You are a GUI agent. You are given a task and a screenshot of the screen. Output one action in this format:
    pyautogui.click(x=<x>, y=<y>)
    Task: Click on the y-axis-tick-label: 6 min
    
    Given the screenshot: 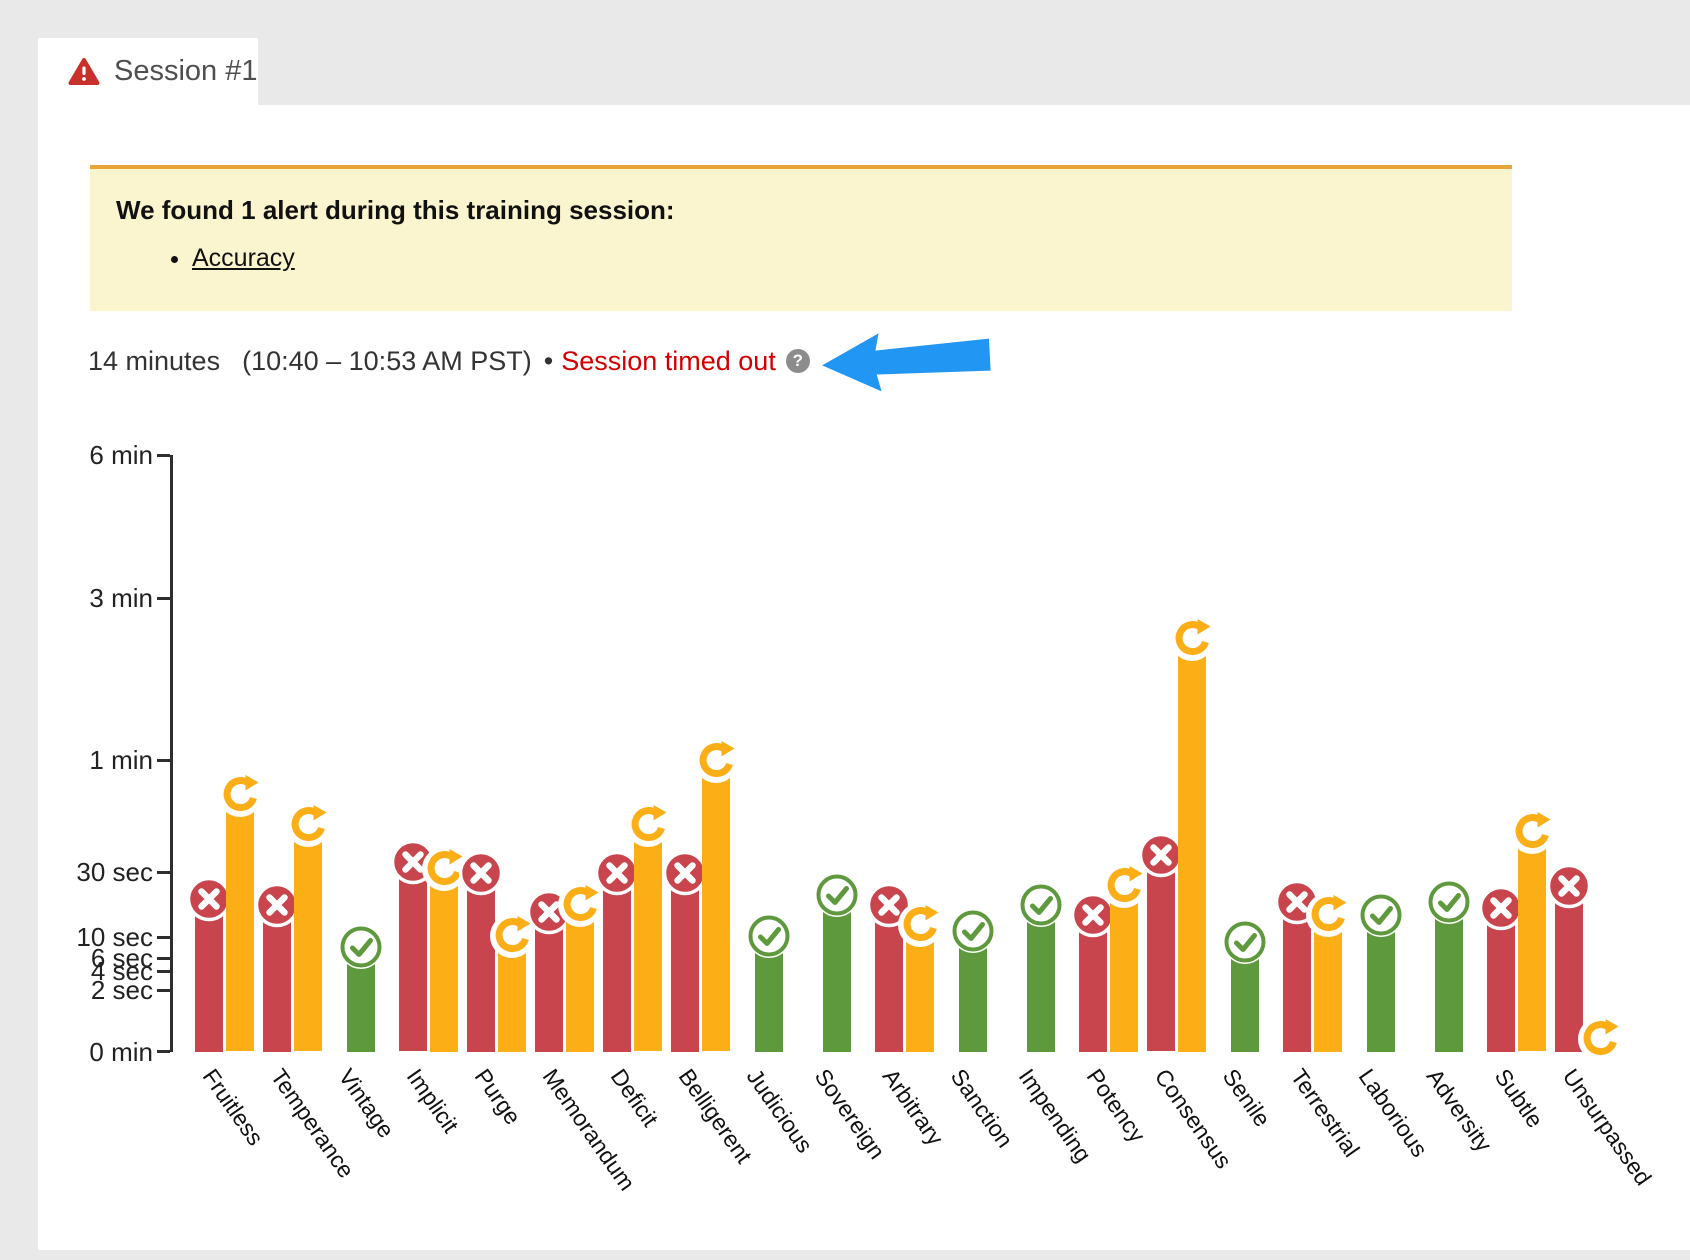 What is the action you would take?
    pyautogui.click(x=121, y=455)
    